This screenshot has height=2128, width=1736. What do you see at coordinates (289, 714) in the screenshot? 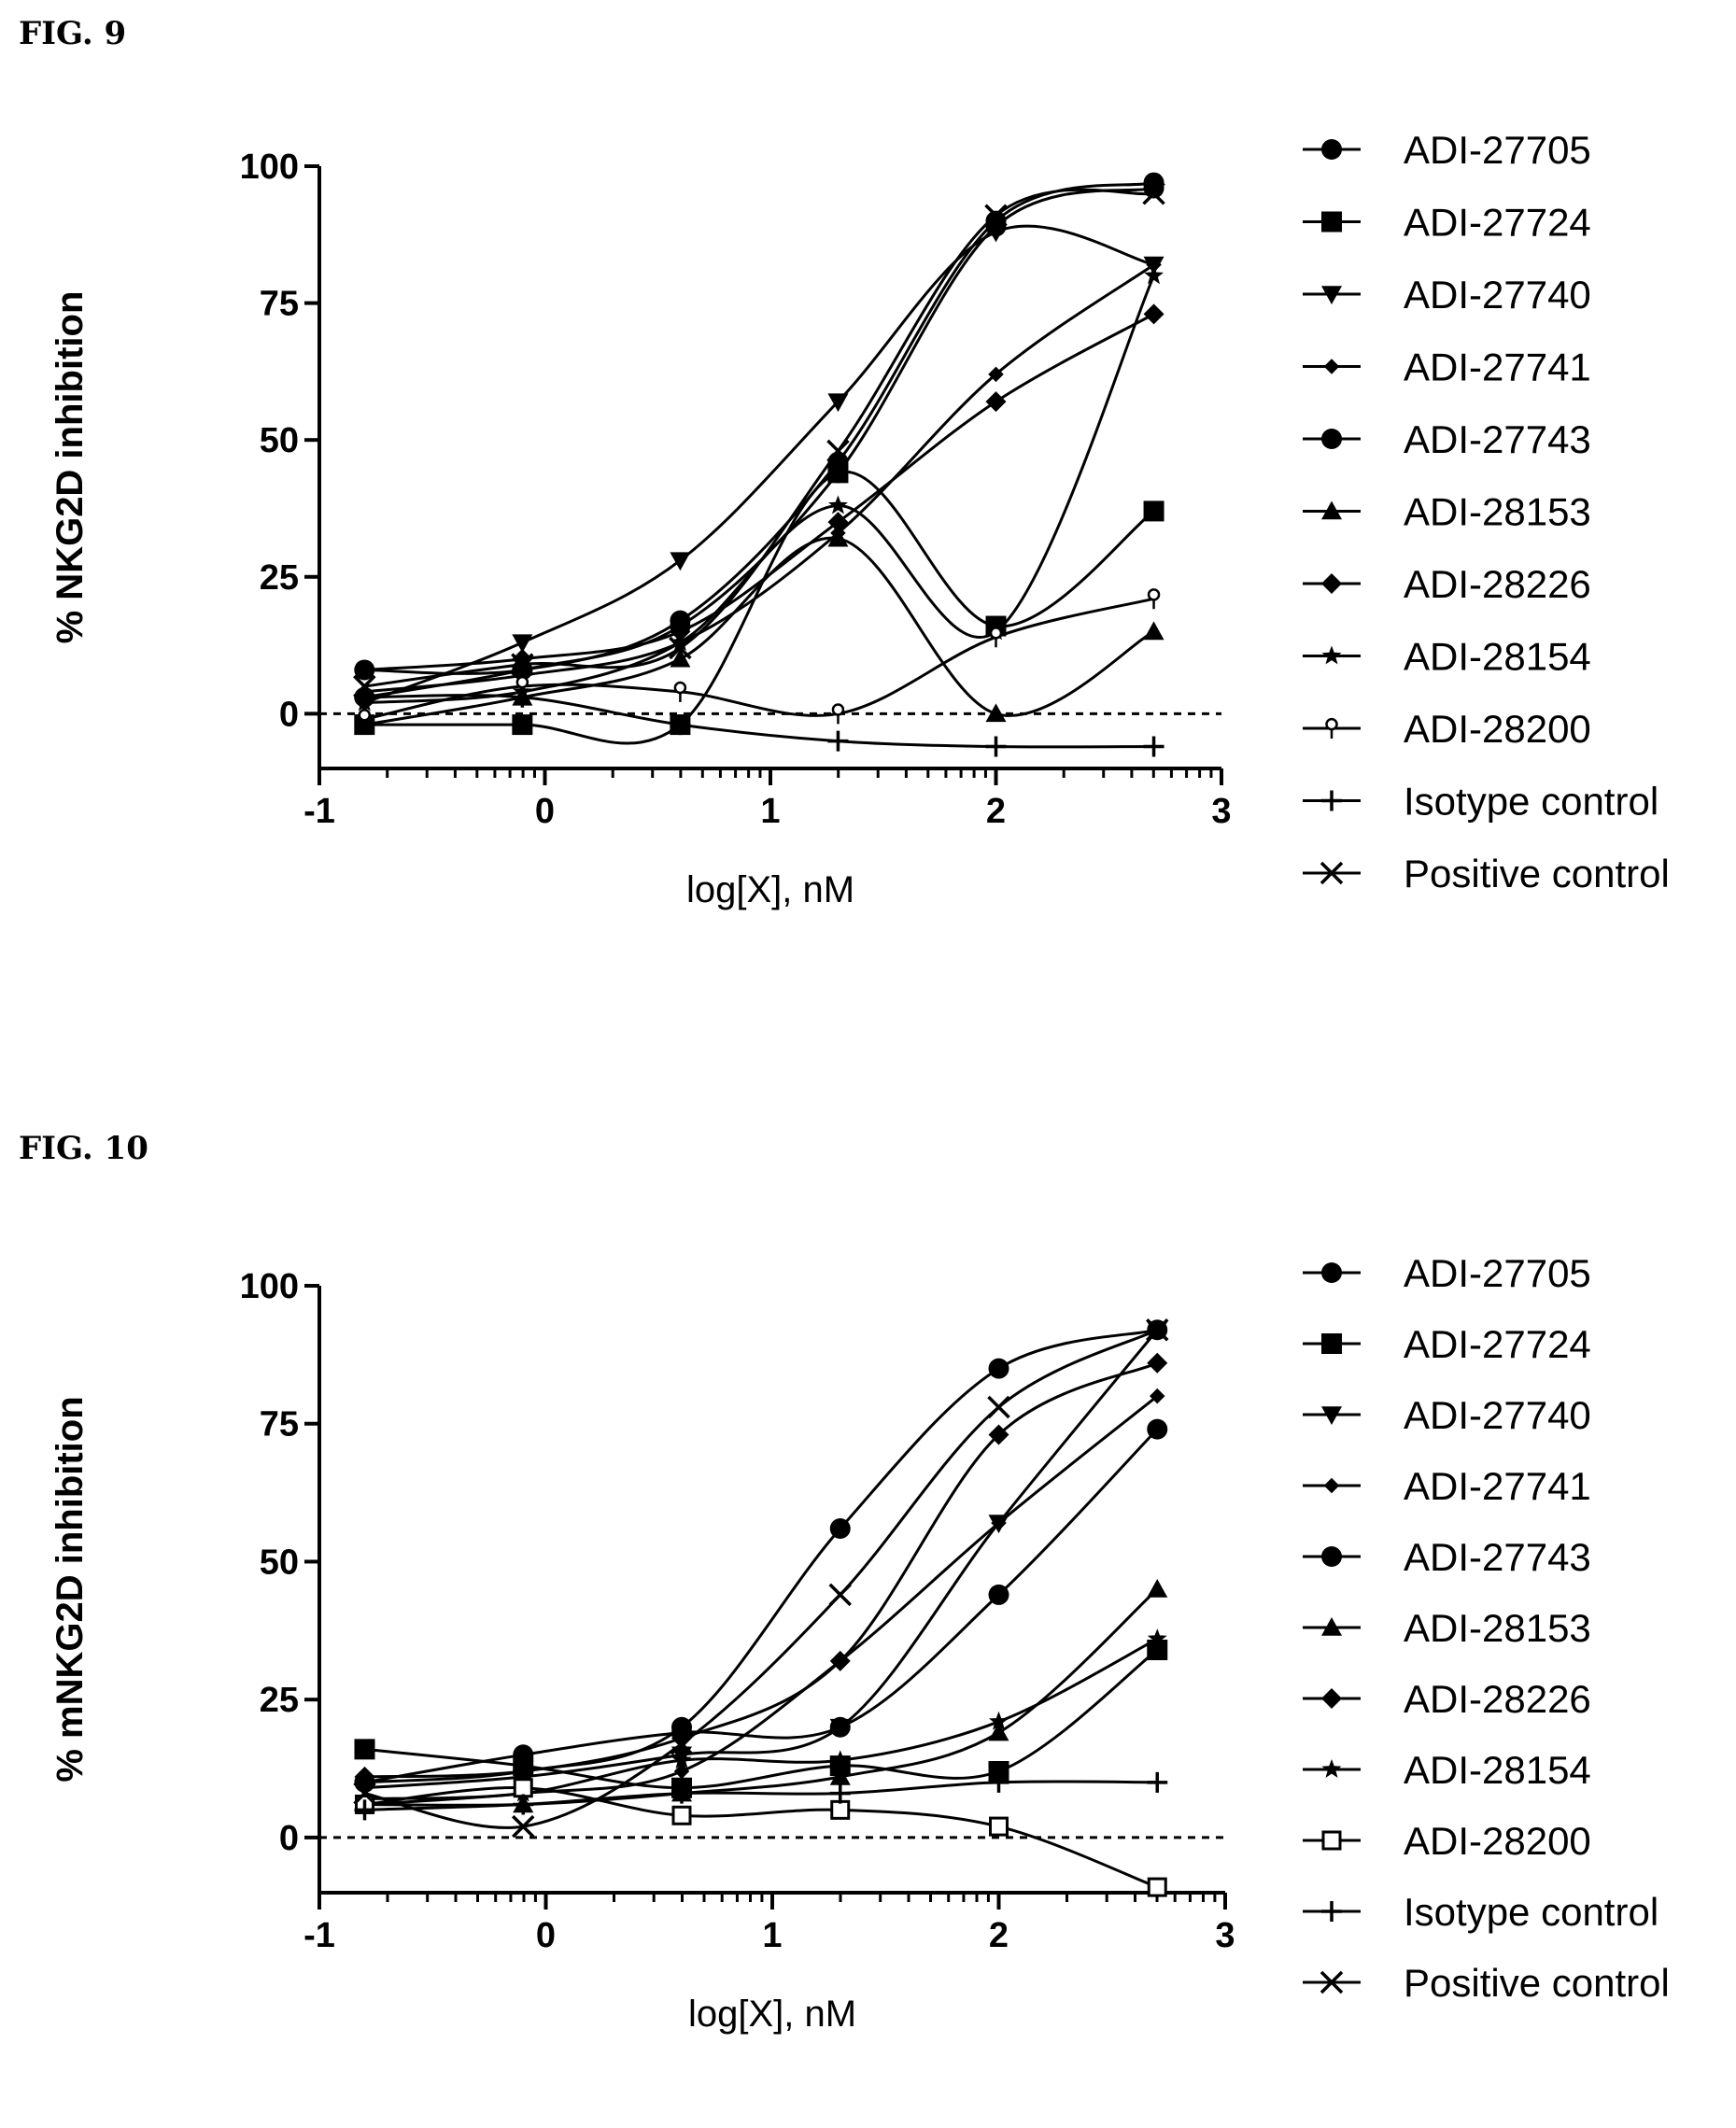
I see `y-tick-label: 0` at bounding box center [289, 714].